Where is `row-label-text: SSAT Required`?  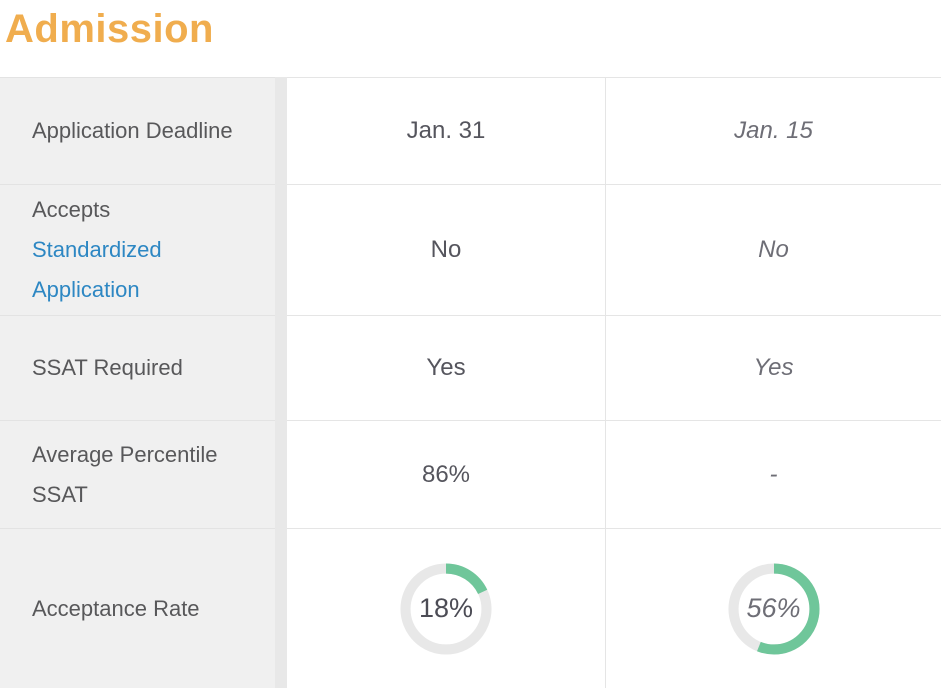 row-label-text: SSAT Required is located at coordinates (107, 367).